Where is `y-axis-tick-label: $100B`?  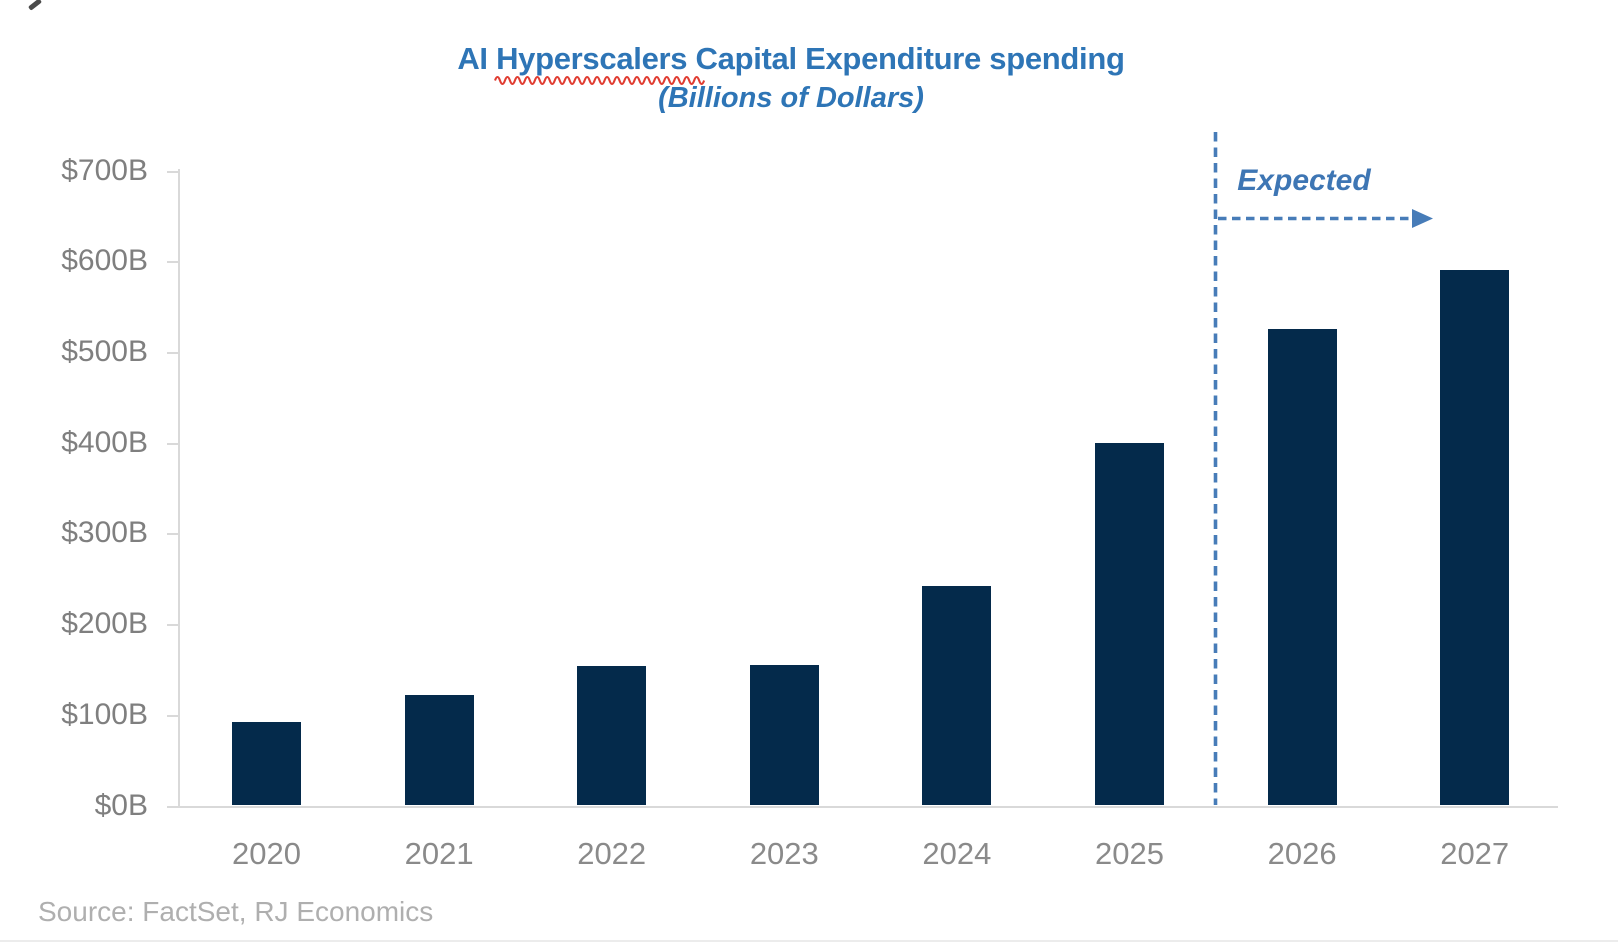
y-axis-tick-label: $100B is located at coordinates (104, 714).